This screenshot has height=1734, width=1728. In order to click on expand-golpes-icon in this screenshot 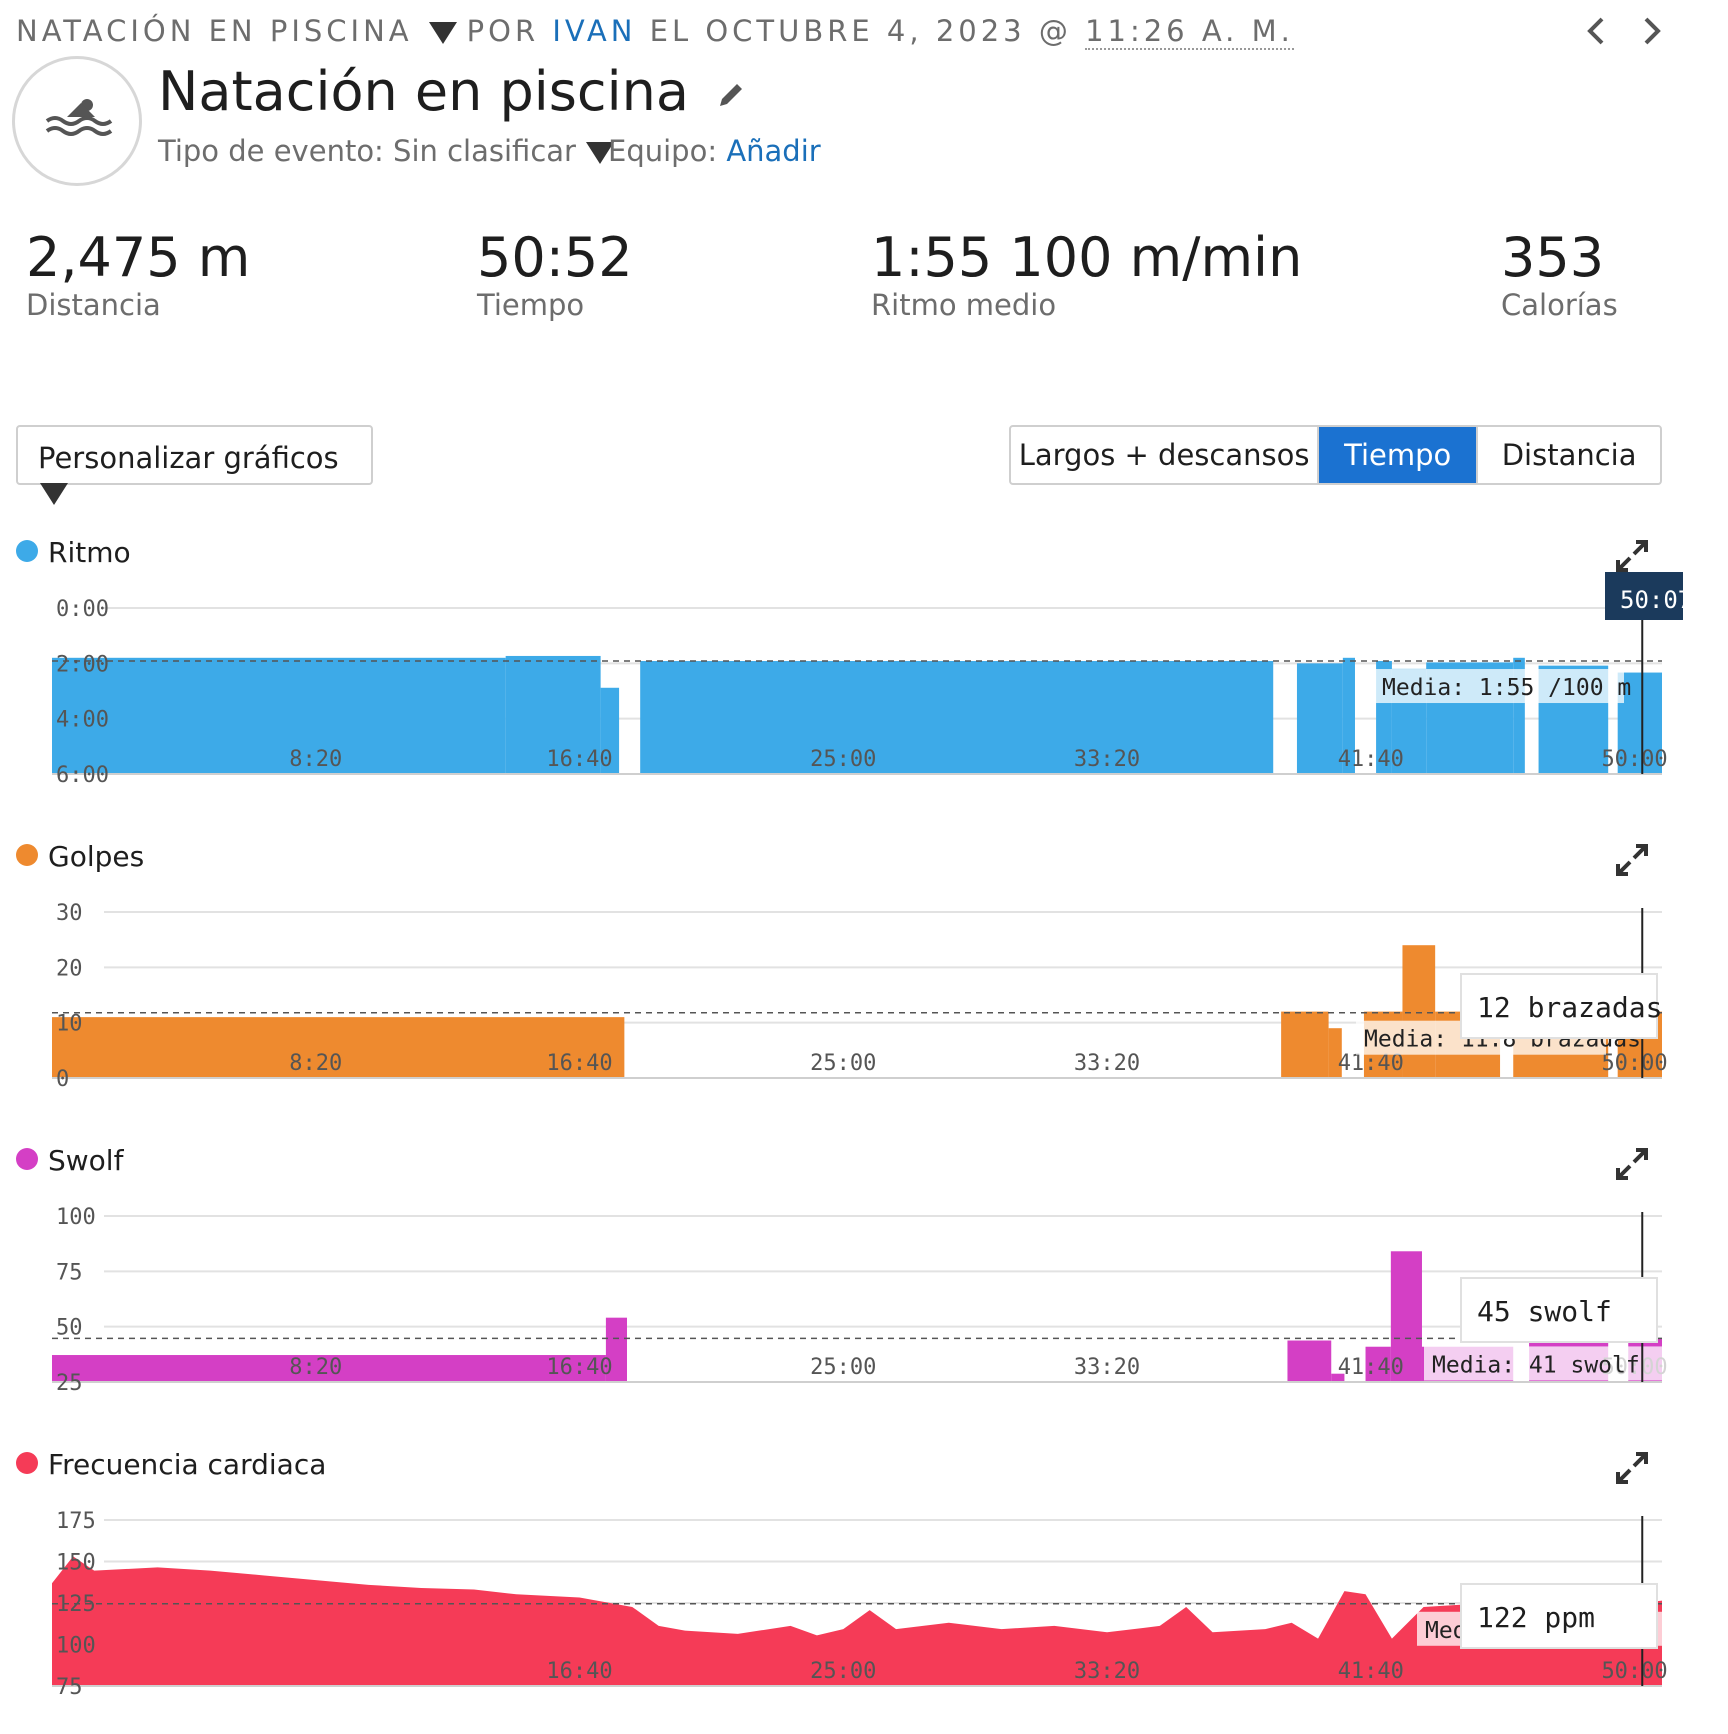, I will do `click(1632, 860)`.